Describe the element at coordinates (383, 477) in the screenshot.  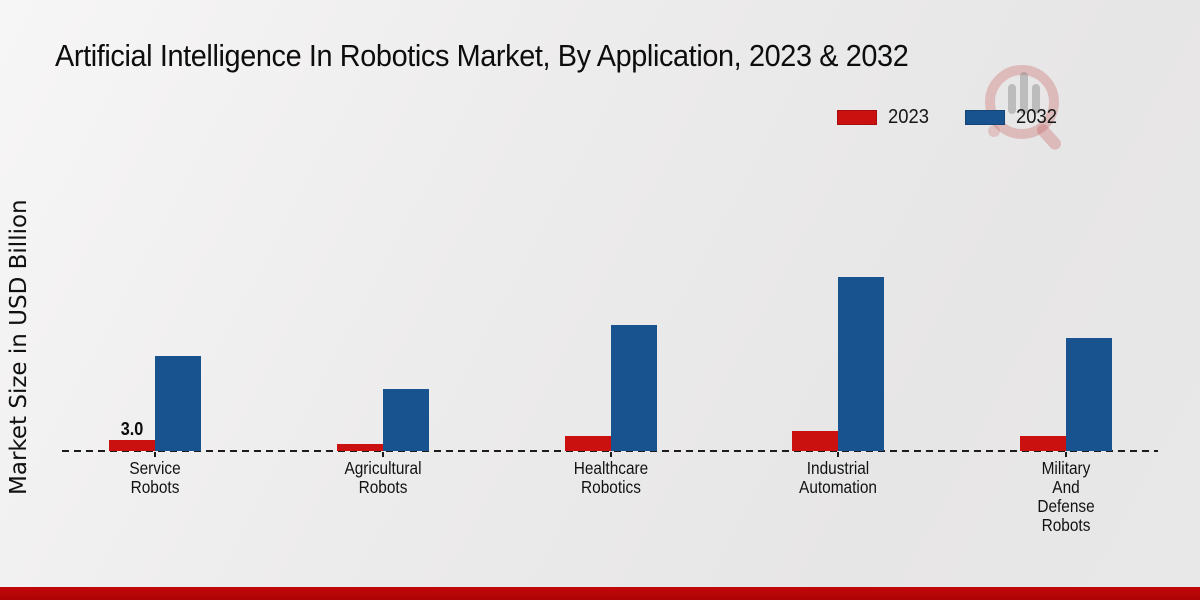
I see `category-label-agricultural-robots: Agricultural Robots` at that location.